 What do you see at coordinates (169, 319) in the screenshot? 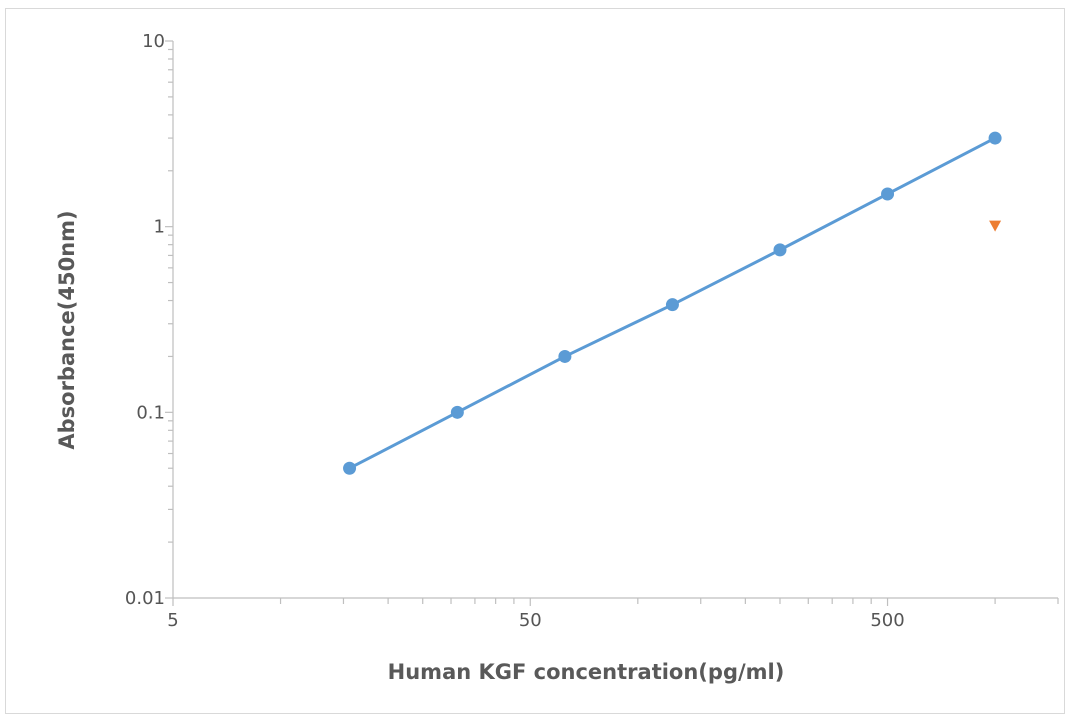
I see `y-minor-ticks` at bounding box center [169, 319].